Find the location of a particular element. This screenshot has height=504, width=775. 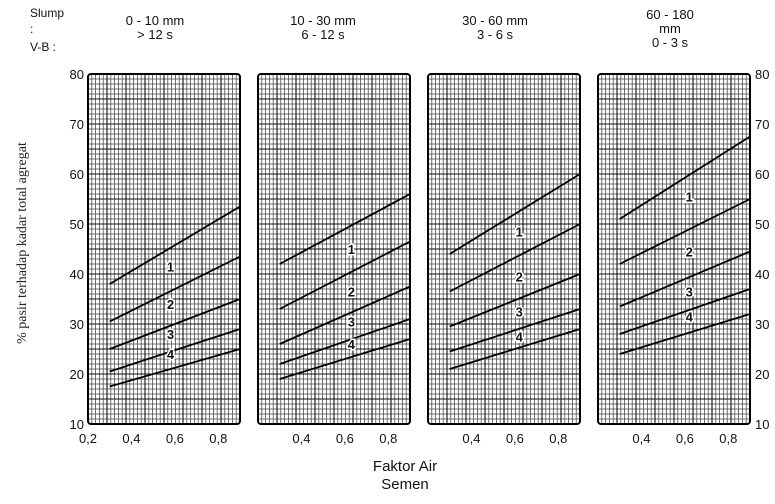

y-tick-label-left: 20 is located at coordinates (77, 374).